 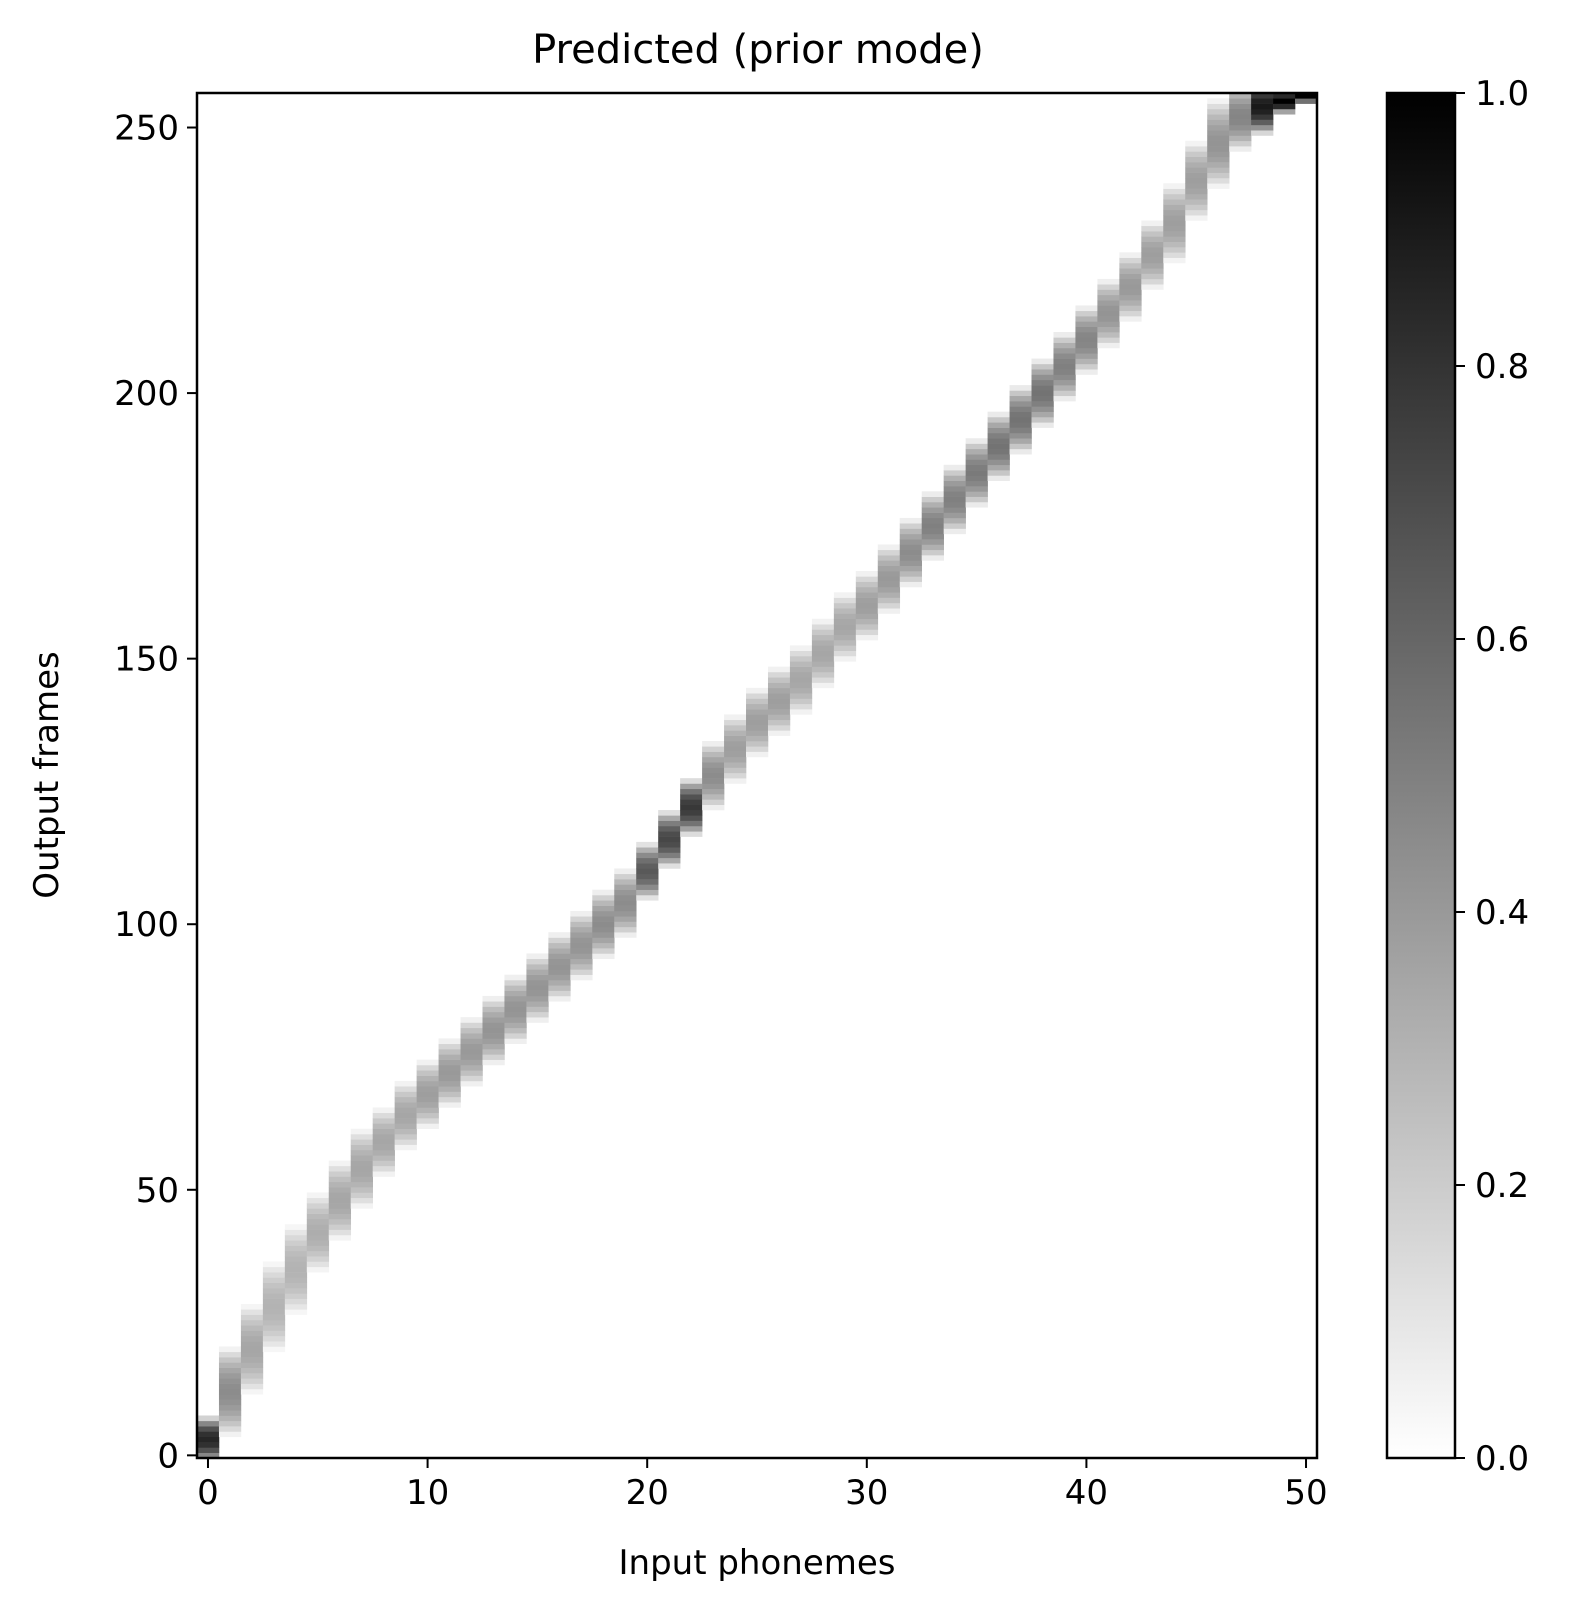 What do you see at coordinates (146, 660) in the screenshot?
I see `y-tick-label: 150` at bounding box center [146, 660].